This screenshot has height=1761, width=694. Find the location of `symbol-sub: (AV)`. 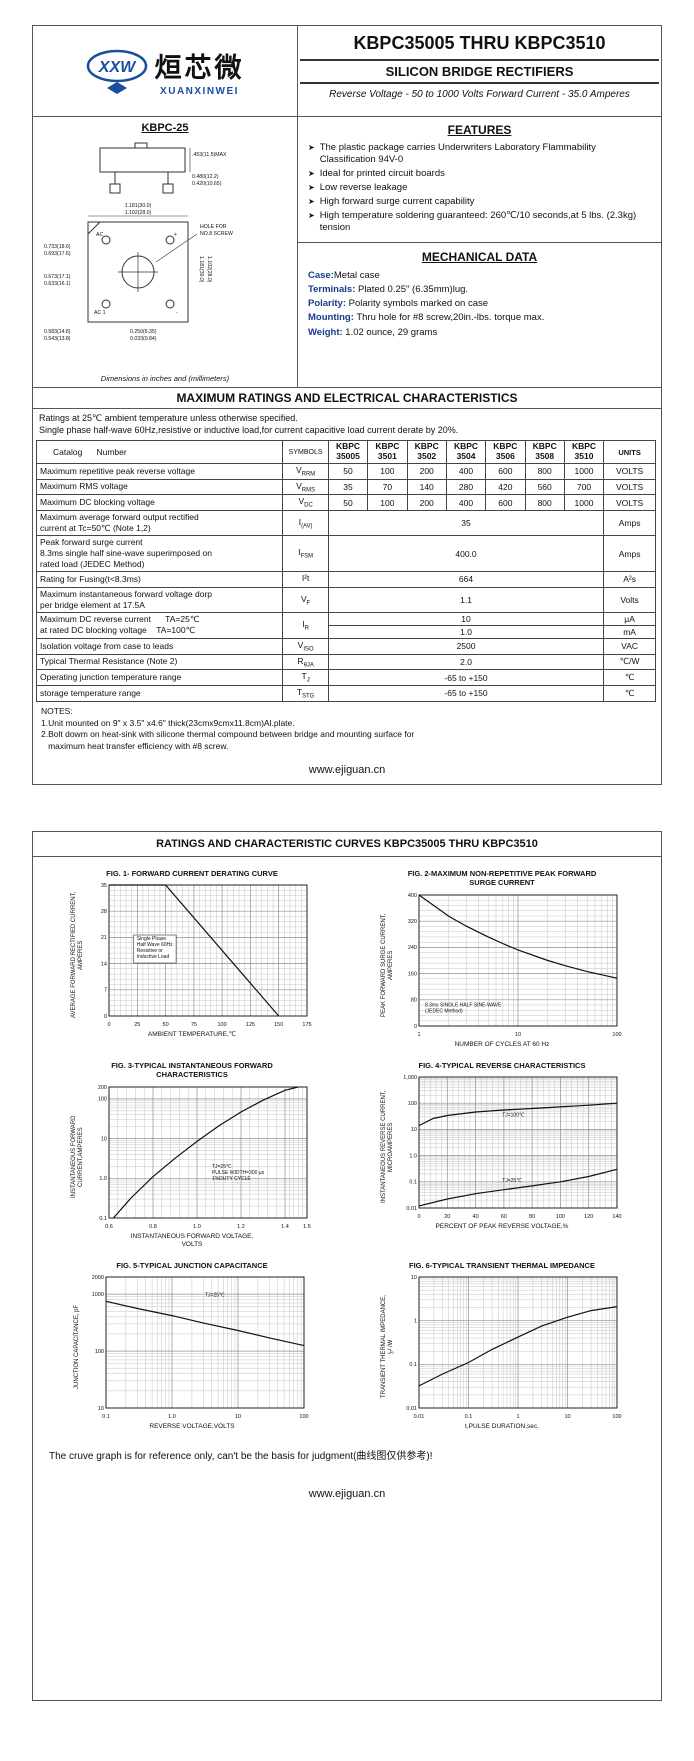

symbol-sub: (AV) is located at coordinates (307, 526).